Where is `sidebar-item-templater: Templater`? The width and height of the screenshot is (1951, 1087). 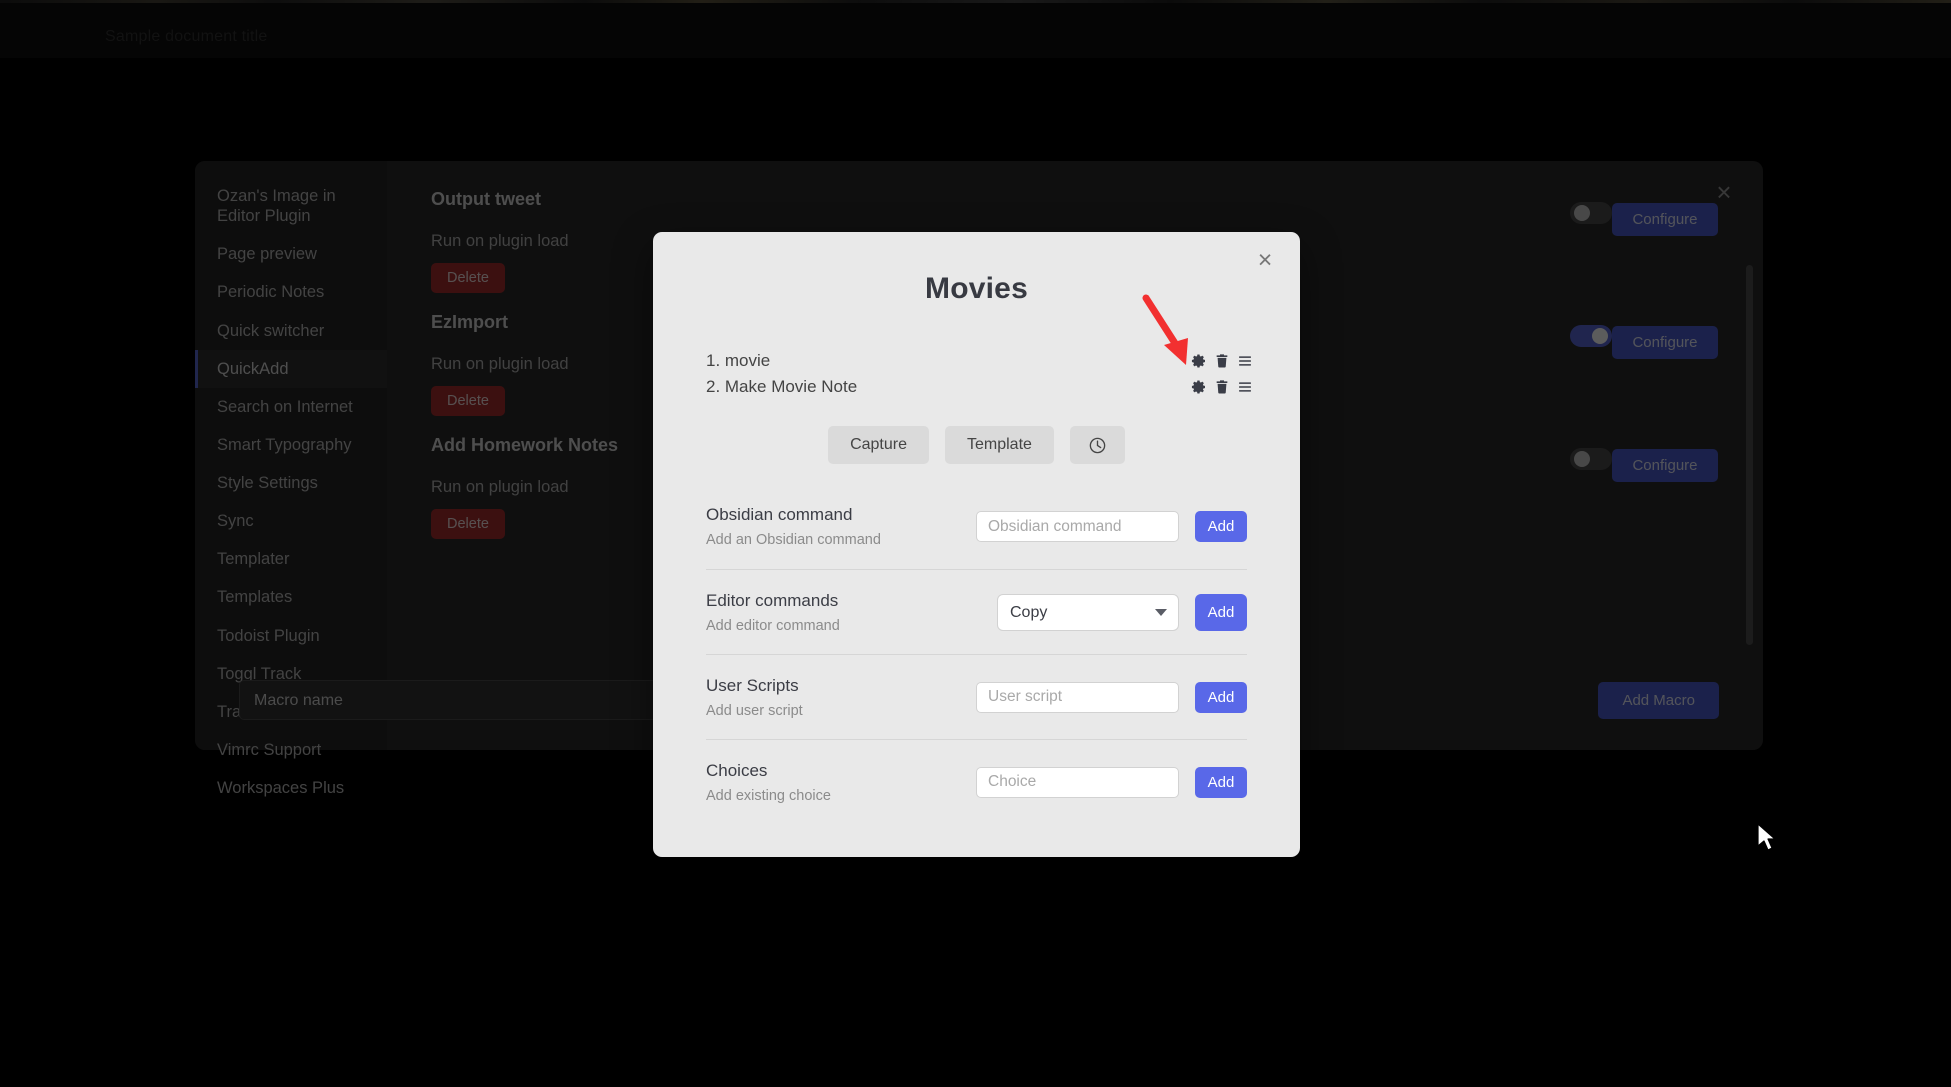
sidebar-item-templater: Templater is located at coordinates (253, 559).